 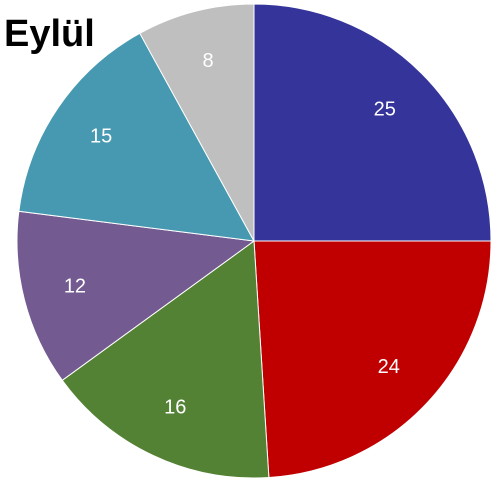 I want to click on data-label: 12, so click(x=75, y=286).